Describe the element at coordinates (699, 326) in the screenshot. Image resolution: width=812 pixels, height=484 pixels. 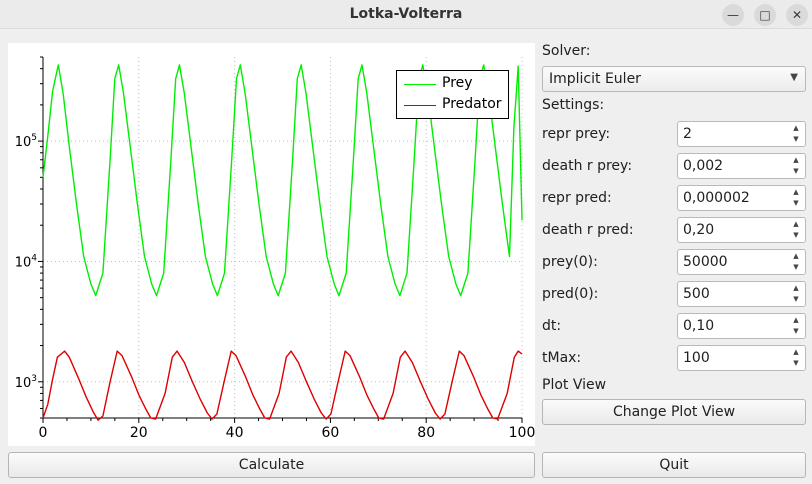
I see `dt-value: 0,10` at that location.